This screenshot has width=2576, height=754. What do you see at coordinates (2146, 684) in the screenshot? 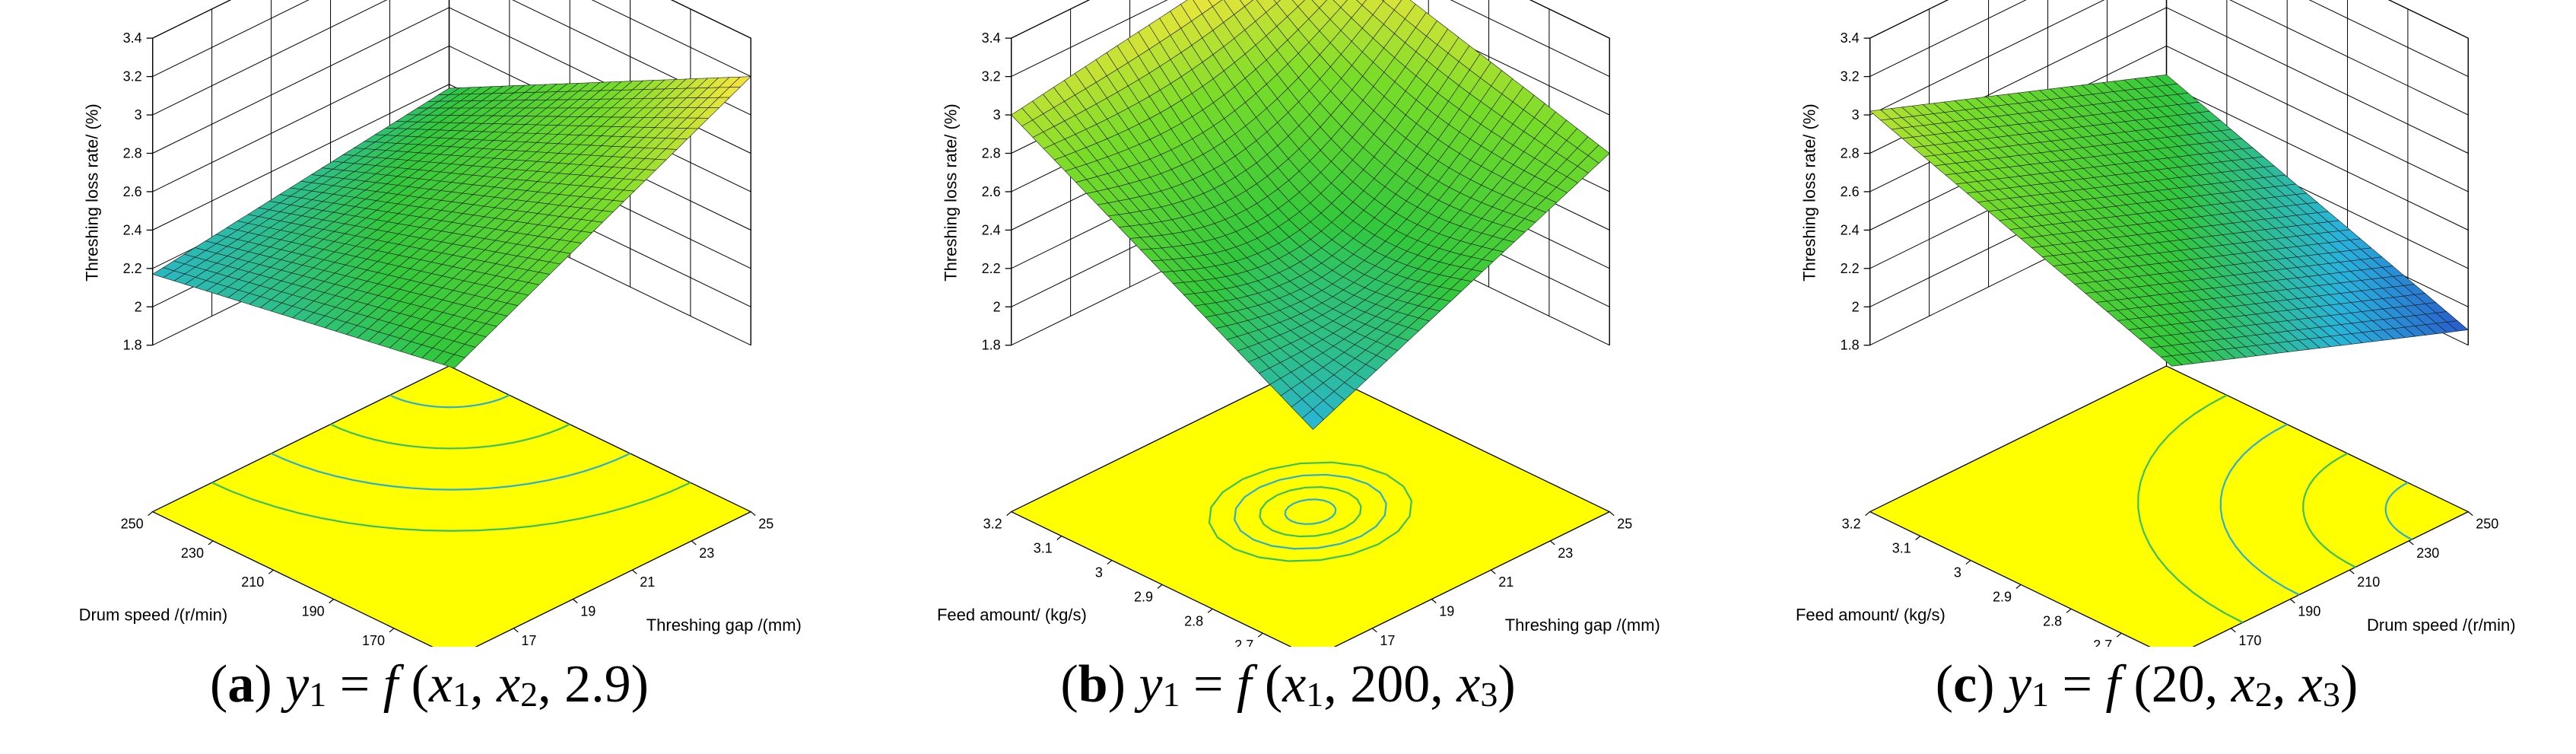
I see `caption-c: (c) y1 = f (20, x2, x3)` at bounding box center [2146, 684].